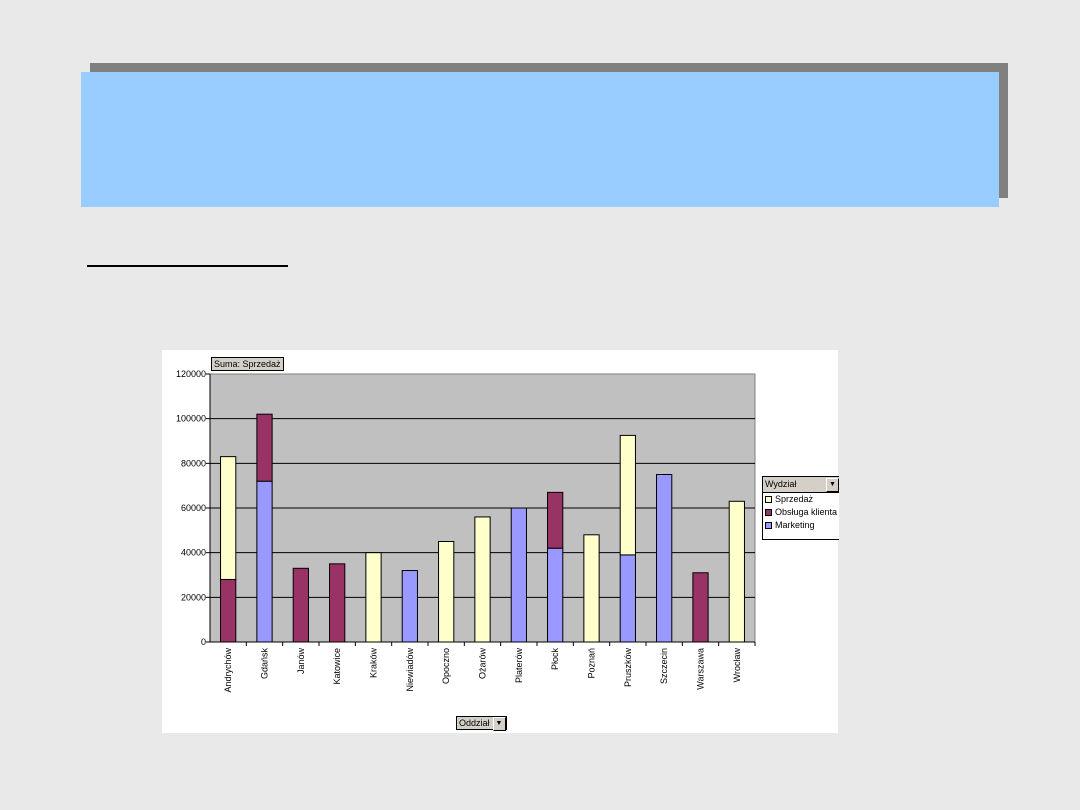 This screenshot has height=810, width=1080. Describe the element at coordinates (737, 665) in the screenshot. I see `x-tick-label: Wrocław` at that location.